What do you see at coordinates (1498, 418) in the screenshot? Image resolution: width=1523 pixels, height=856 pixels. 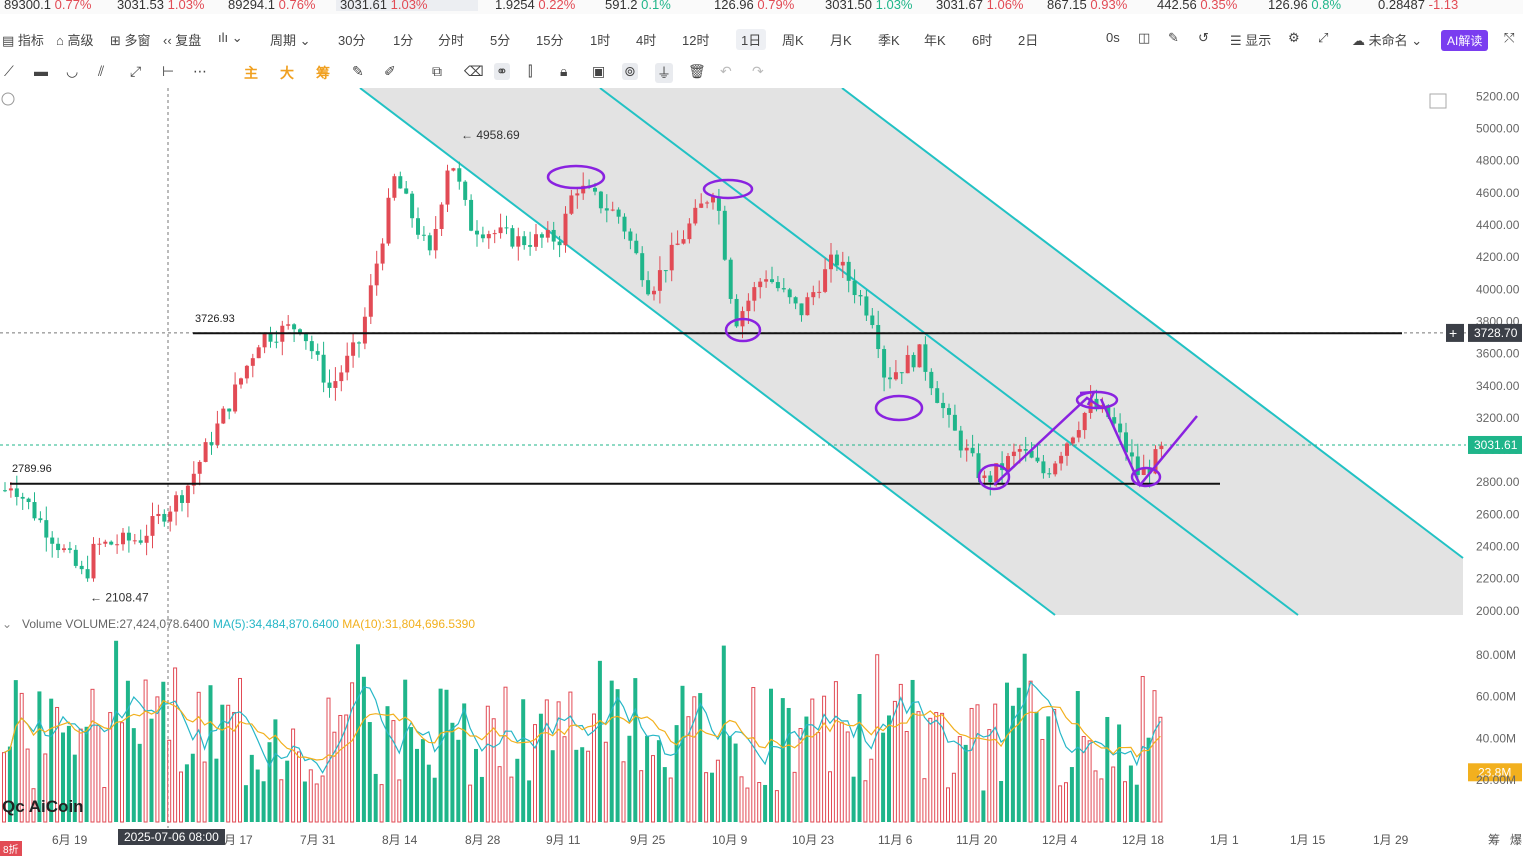 I see `price-tick: 3200.00` at bounding box center [1498, 418].